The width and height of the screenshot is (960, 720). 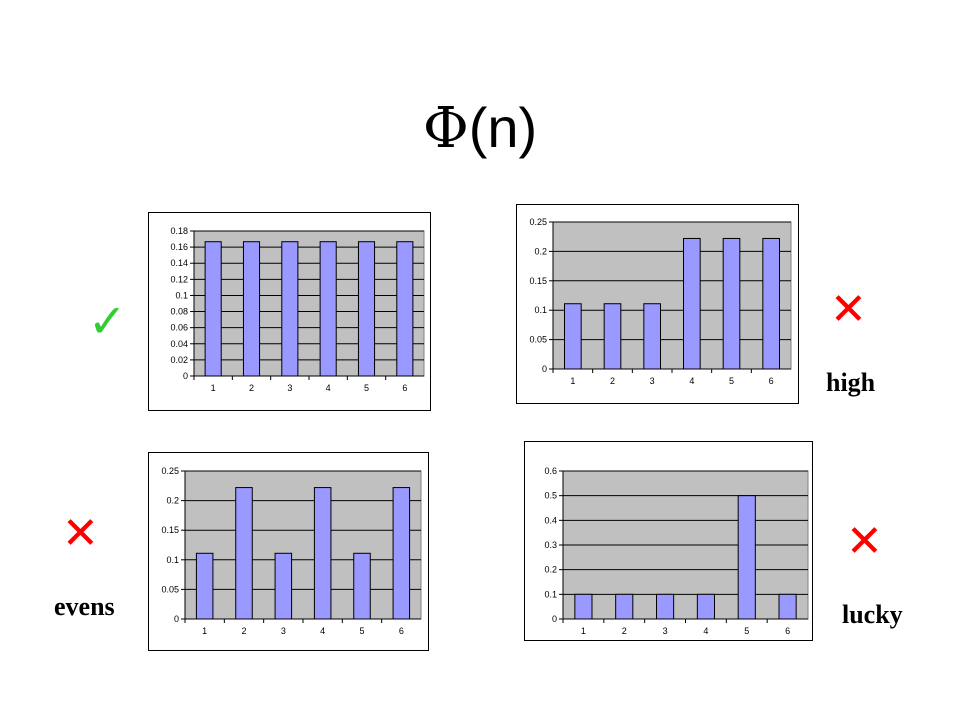 What do you see at coordinates (851, 382) in the screenshot?
I see `caption-high: high` at bounding box center [851, 382].